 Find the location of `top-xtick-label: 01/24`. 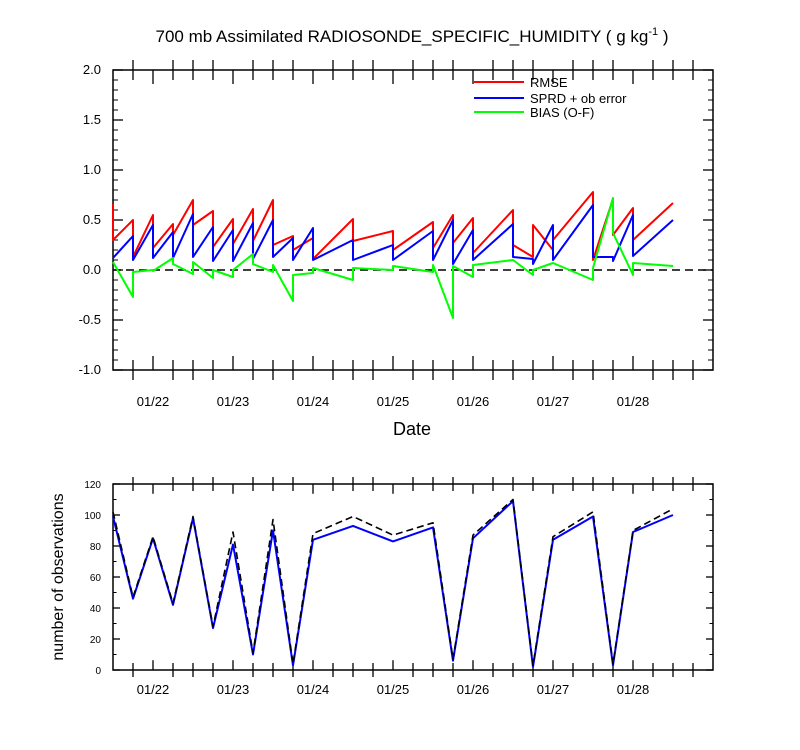

top-xtick-label: 01/24 is located at coordinates (313, 401).